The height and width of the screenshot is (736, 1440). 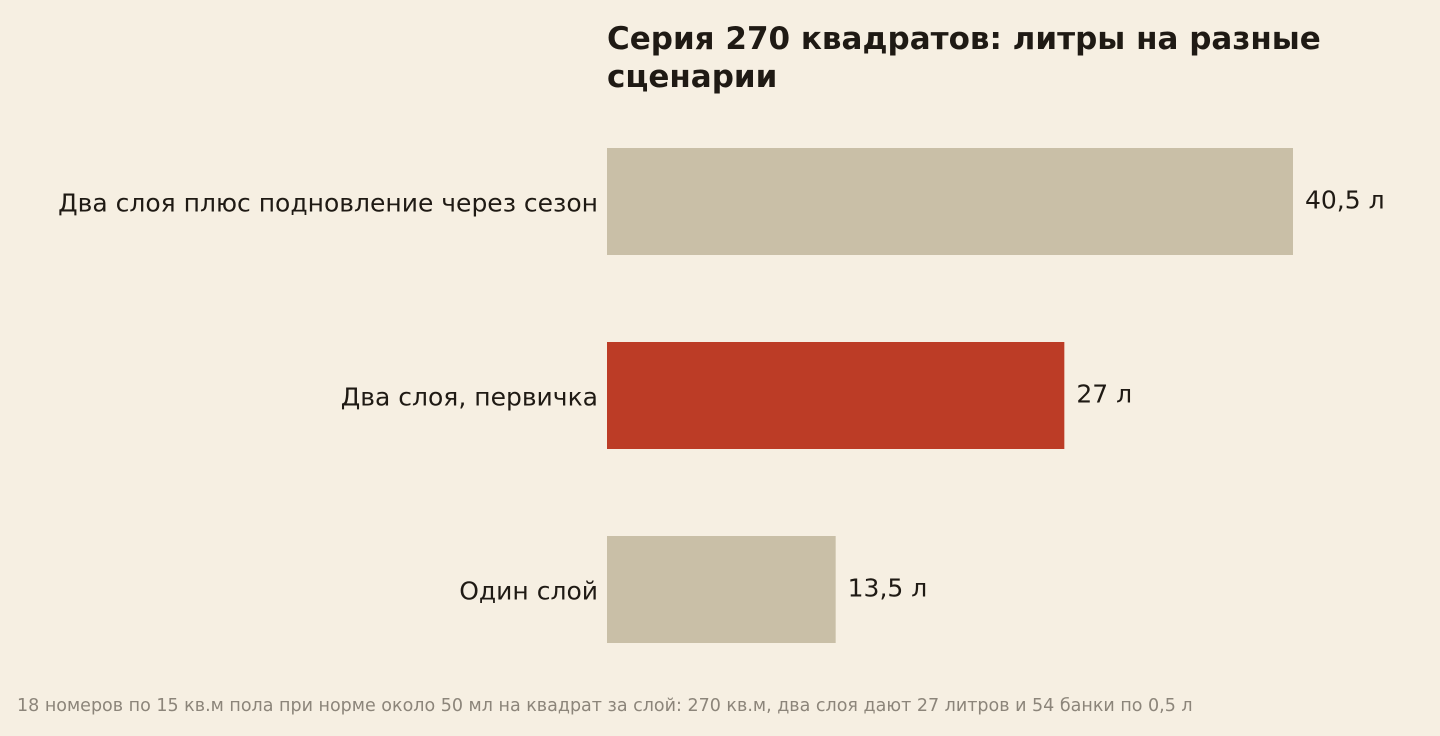 I want to click on value-label-2: 13,5 л, so click(x=888, y=588).